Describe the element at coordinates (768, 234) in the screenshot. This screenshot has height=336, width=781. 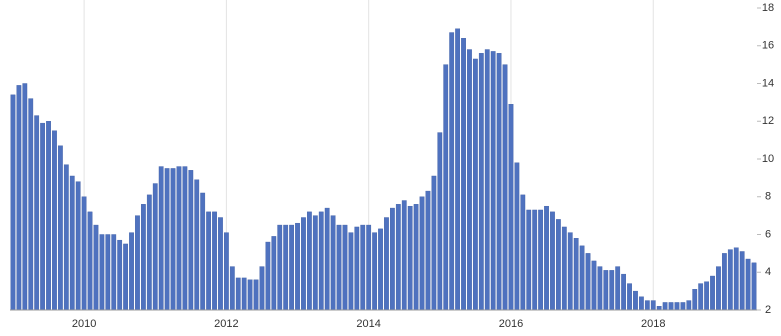
I see `y-tick-label: 6` at that location.